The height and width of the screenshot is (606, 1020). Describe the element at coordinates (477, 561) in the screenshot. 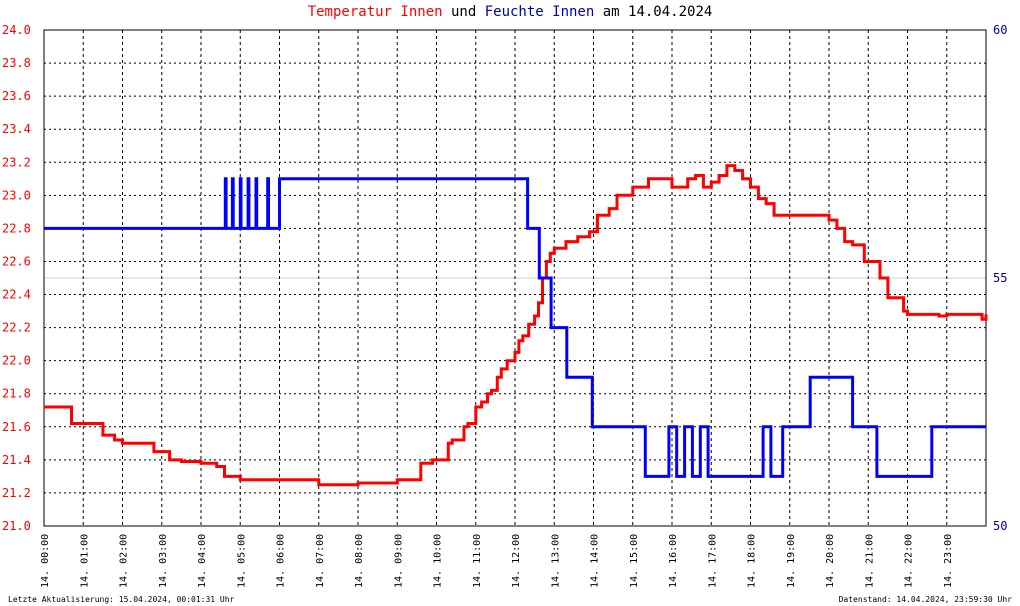

I see `x-tick-label: 14. 11:00` at that location.